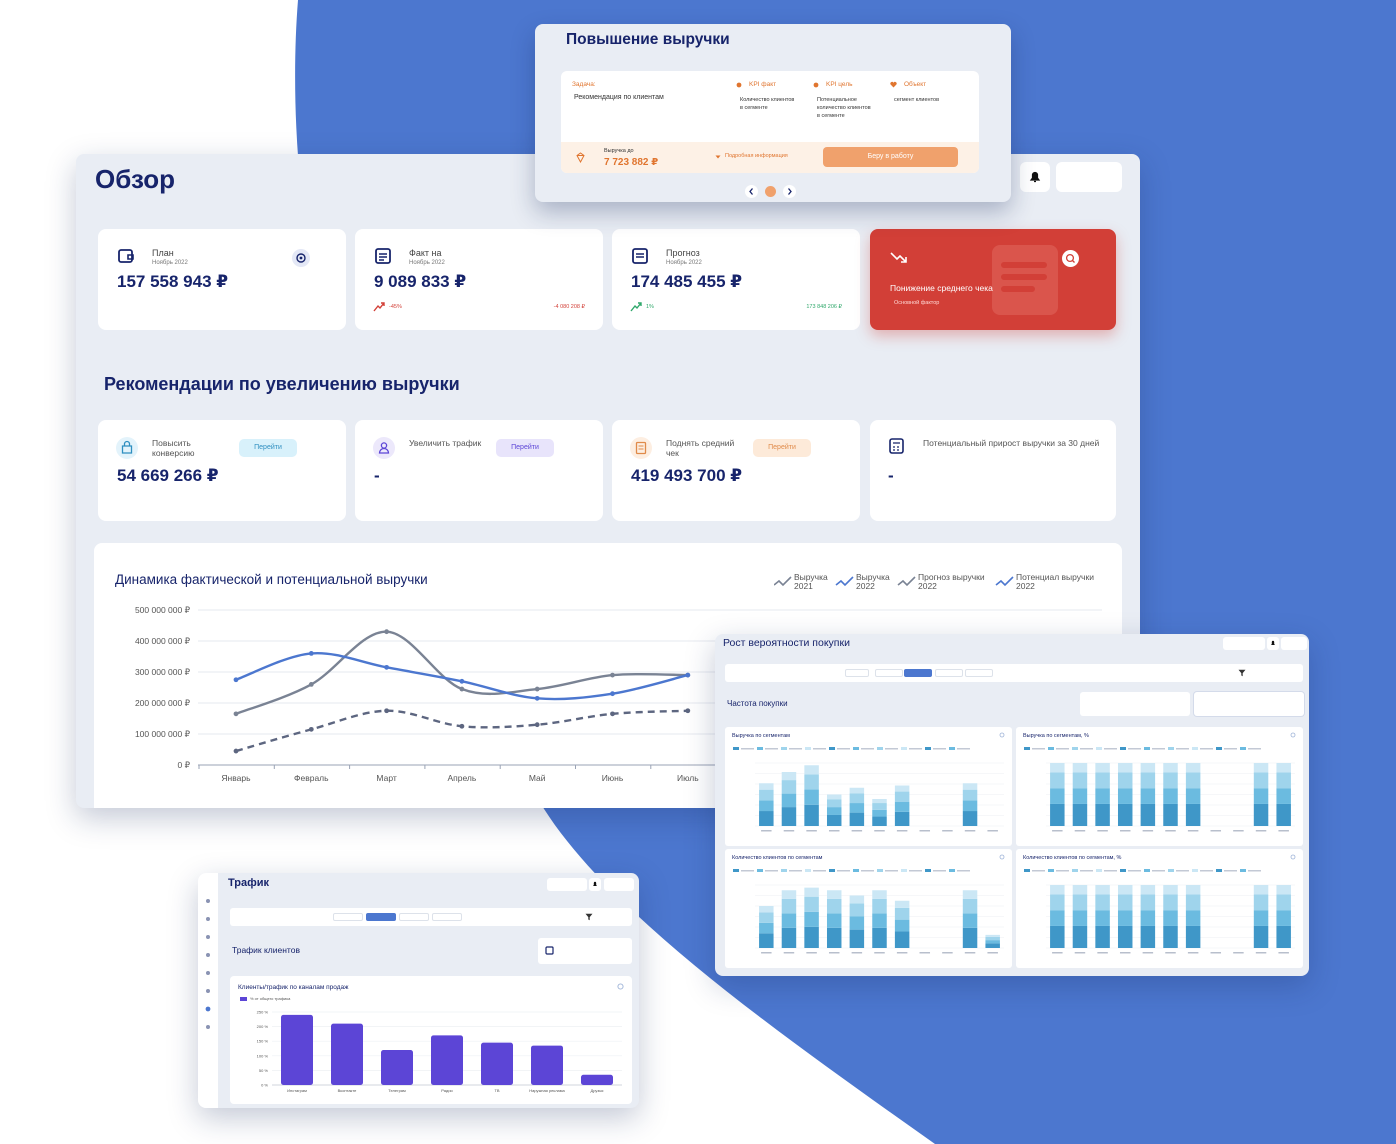 The height and width of the screenshot is (1144, 1396). I want to click on rec-value: 54 669 266 ₽, so click(168, 475).